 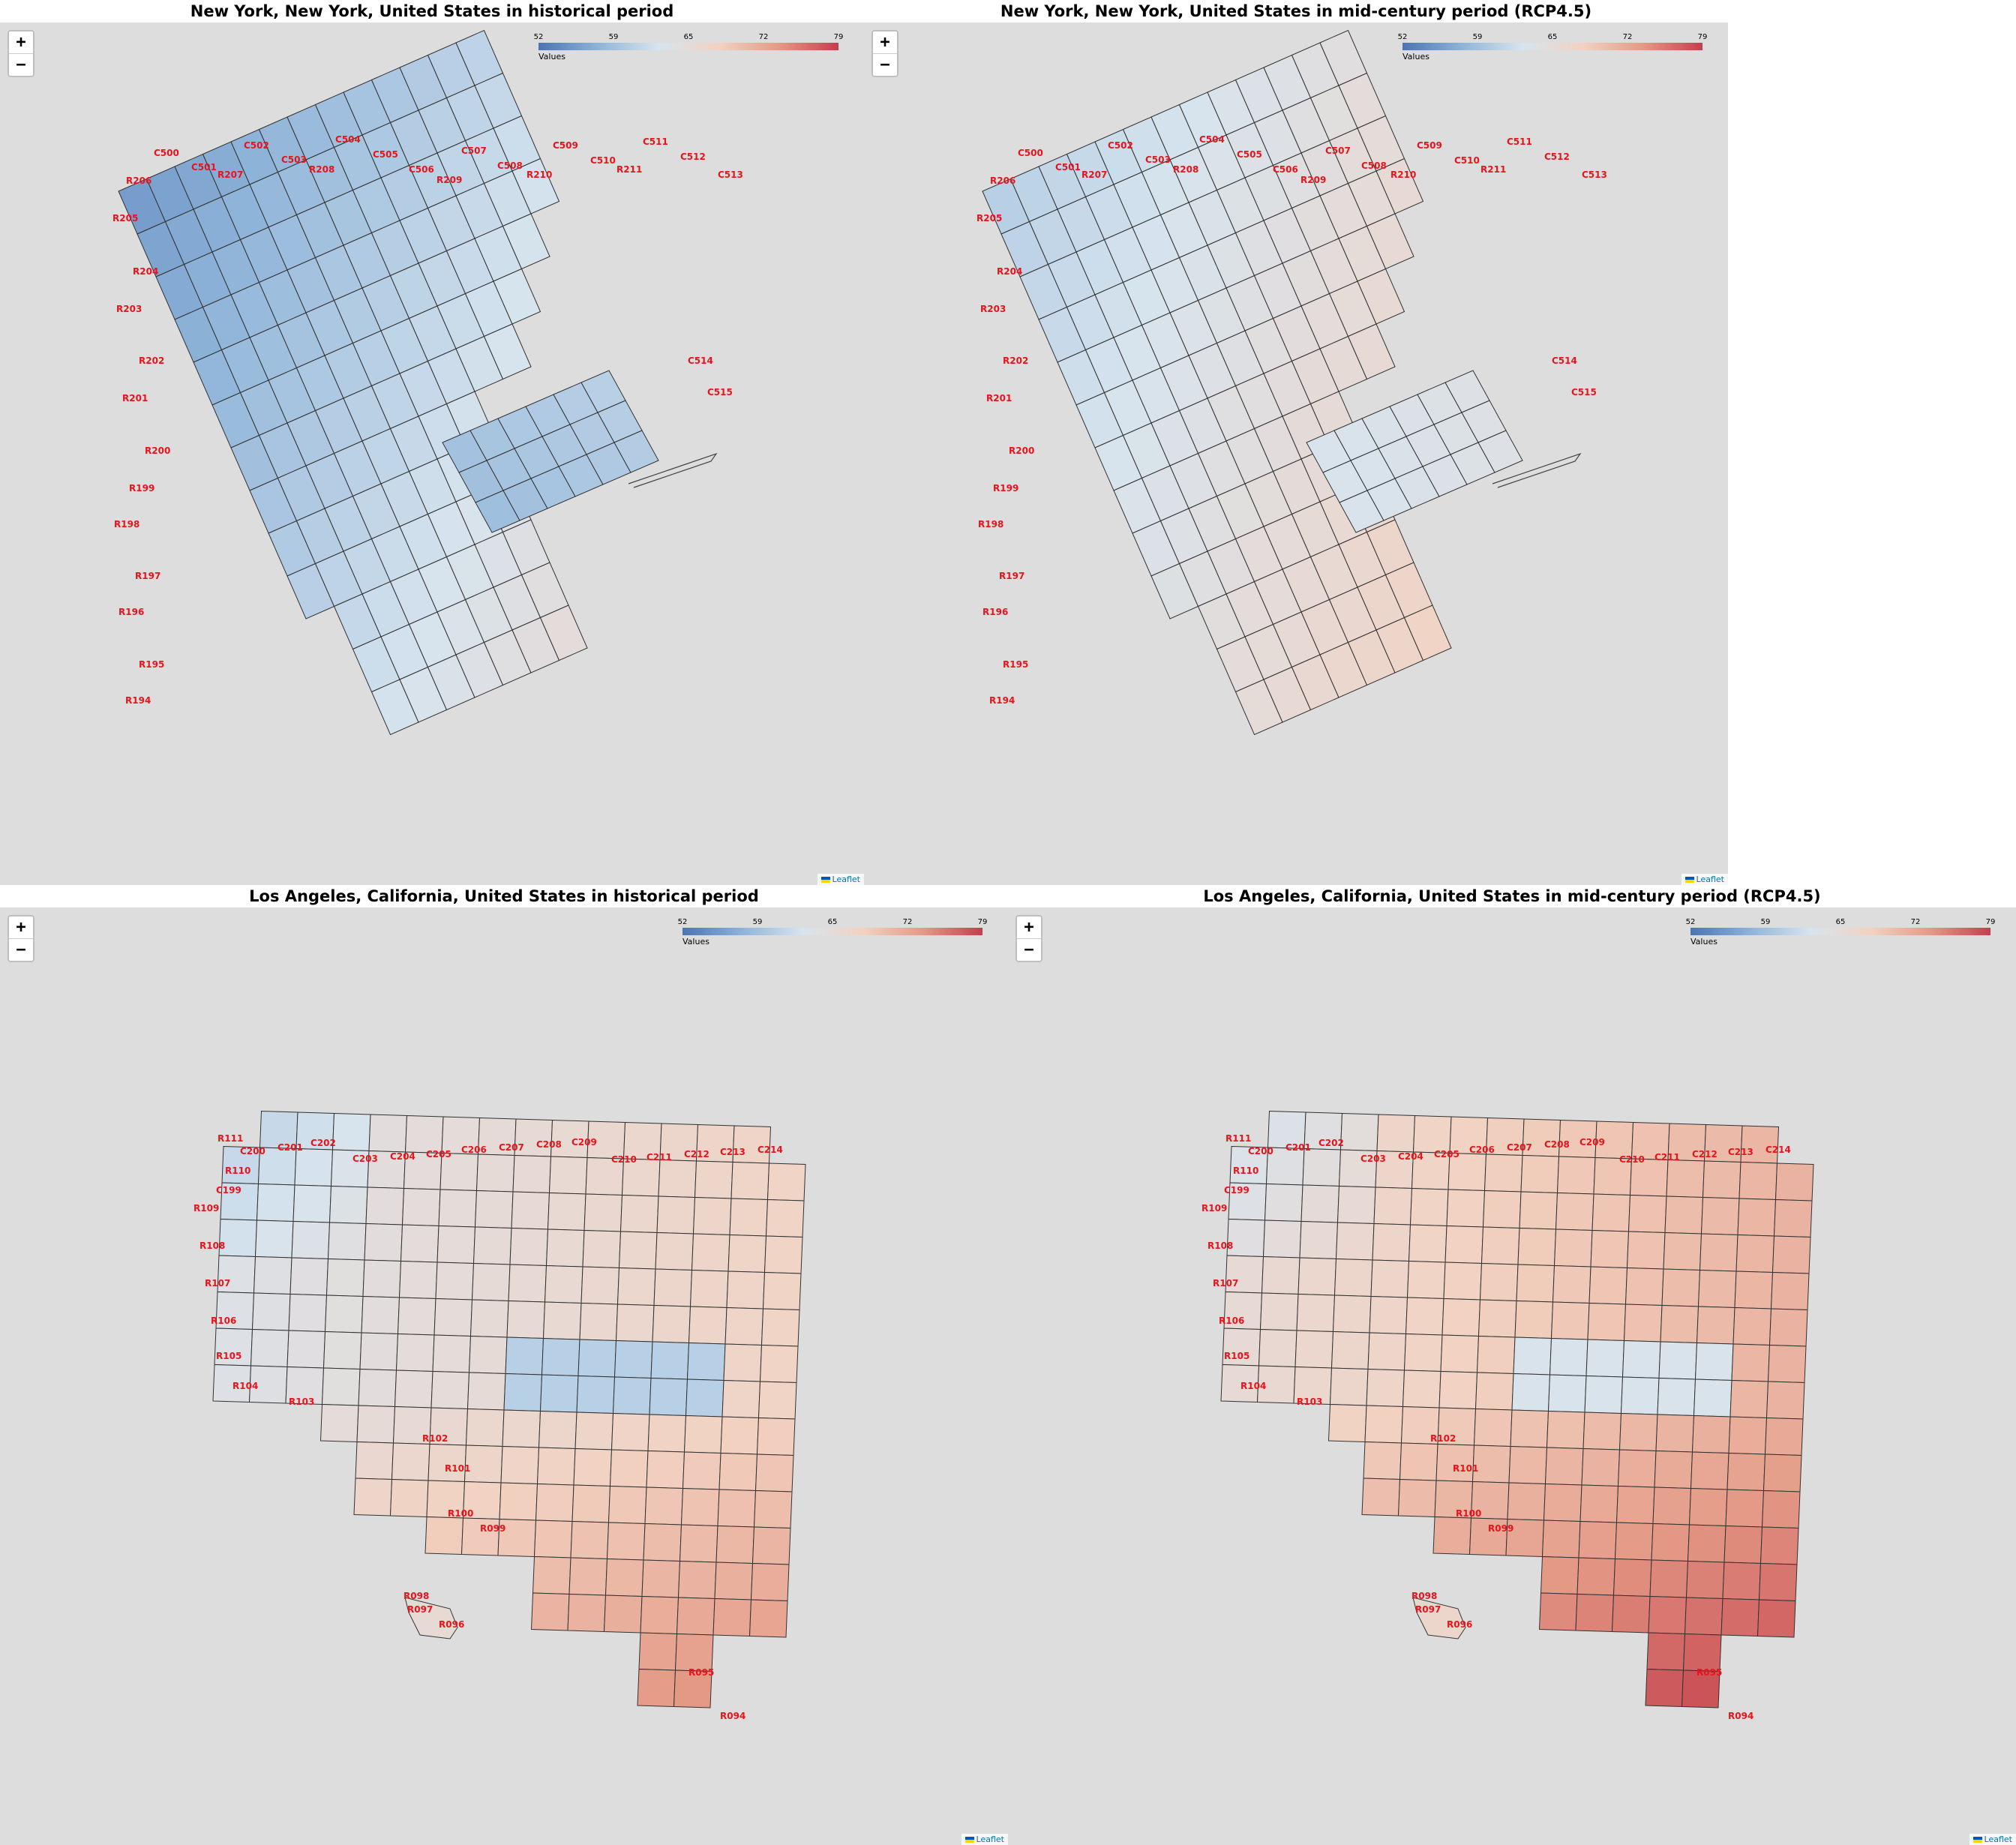 What do you see at coordinates (1710, 879) in the screenshot?
I see `attribution-link: Leaflet` at bounding box center [1710, 879].